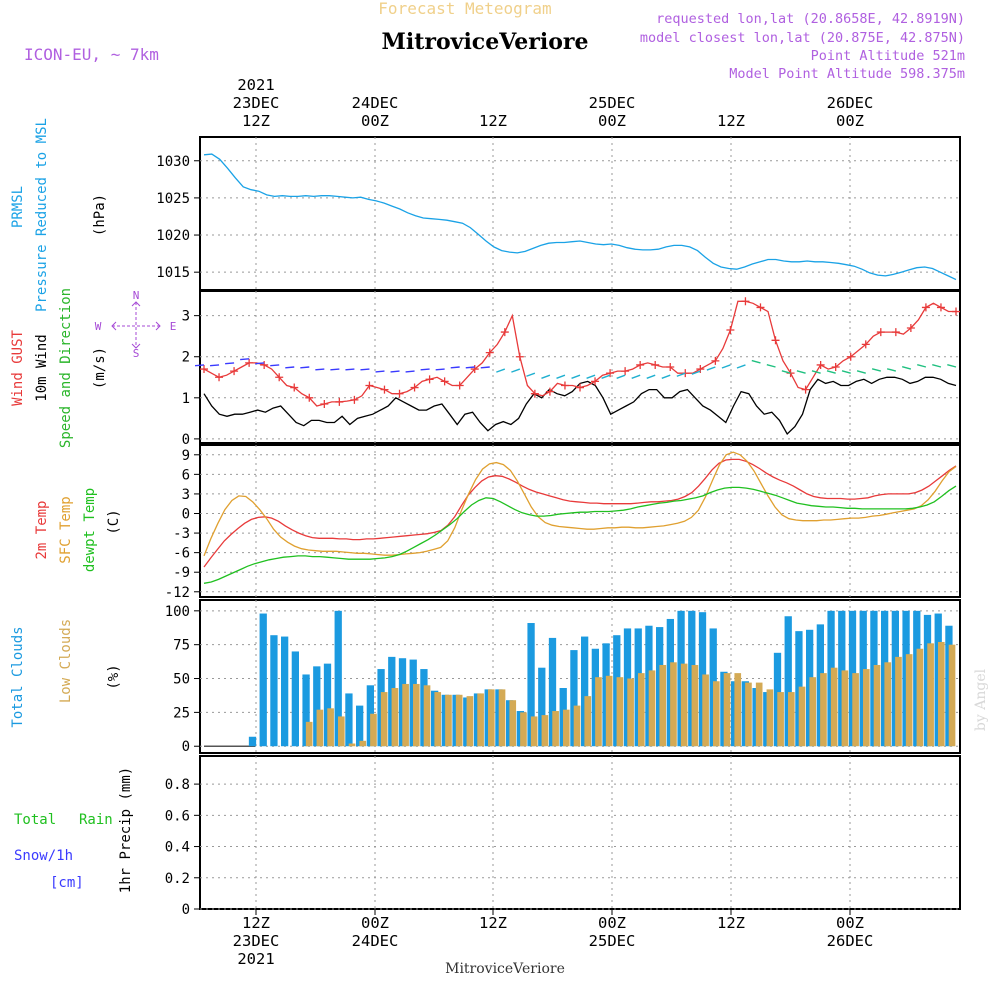 Image resolution: width=1000 pixels, height=1000 pixels. What do you see at coordinates (256, 121) in the screenshot?
I see `top-time-label: 12Z` at bounding box center [256, 121].